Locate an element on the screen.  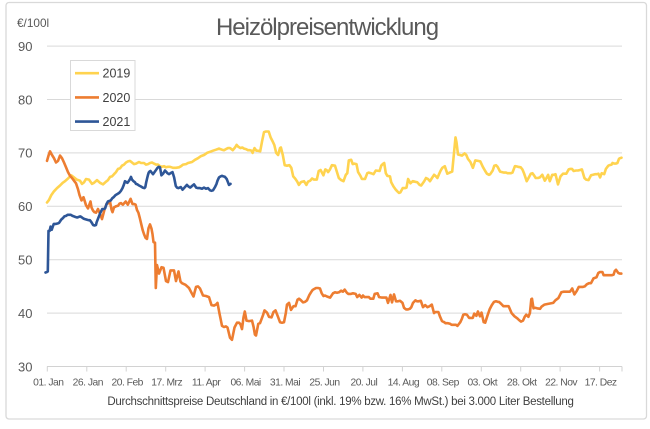
svg-text: 50 is located at coordinates (25, 260).